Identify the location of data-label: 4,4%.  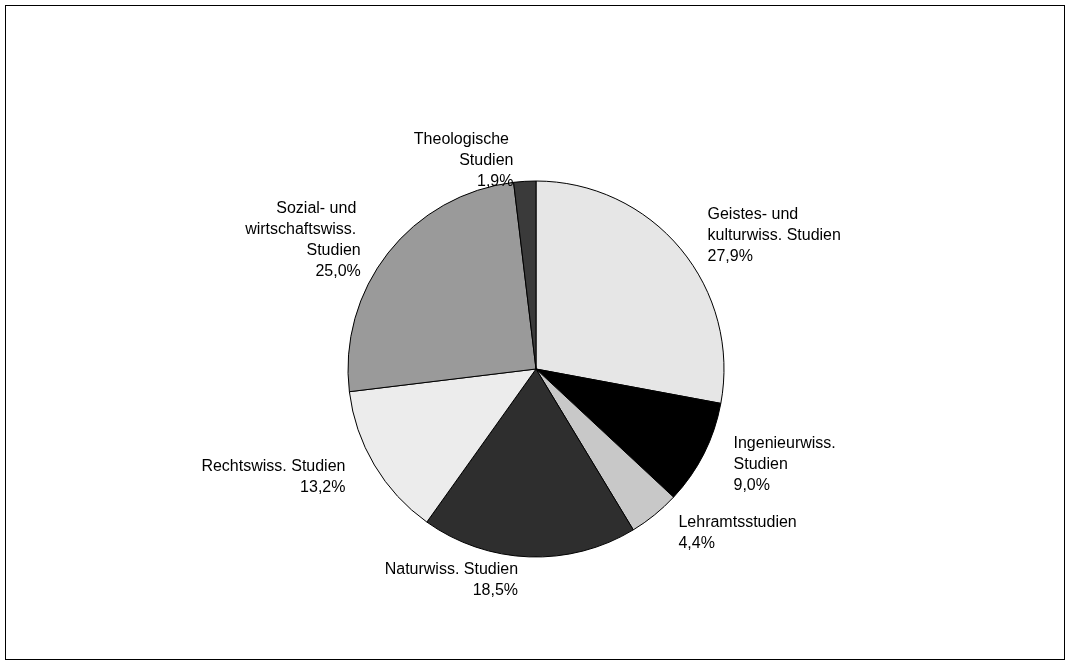
(696, 542).